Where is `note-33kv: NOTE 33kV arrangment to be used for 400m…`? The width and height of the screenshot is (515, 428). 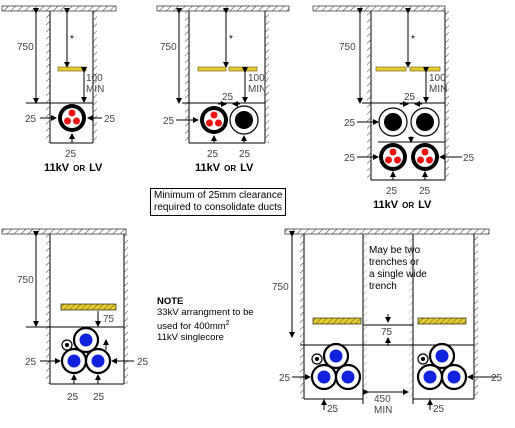 note-33kv: NOTE 33kV arrangment to be used for 400m… is located at coordinates (205, 319).